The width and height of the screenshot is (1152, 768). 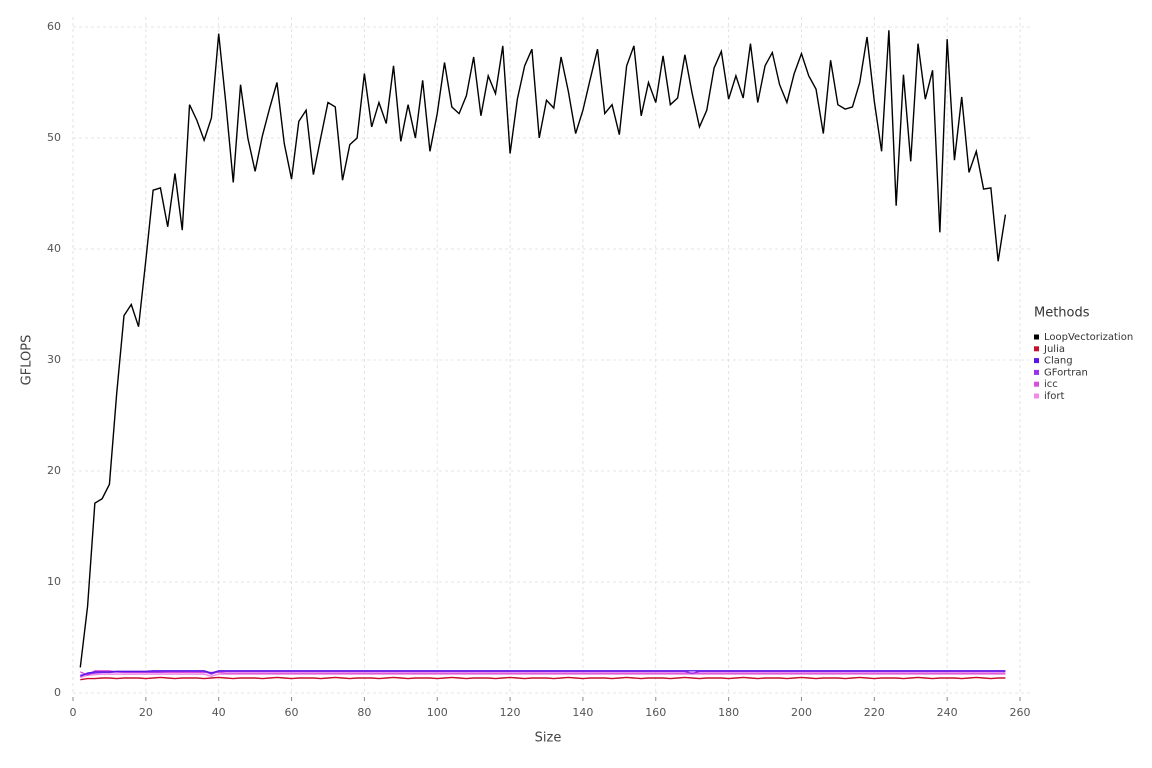 I want to click on x-tick-label: 20, so click(x=146, y=712).